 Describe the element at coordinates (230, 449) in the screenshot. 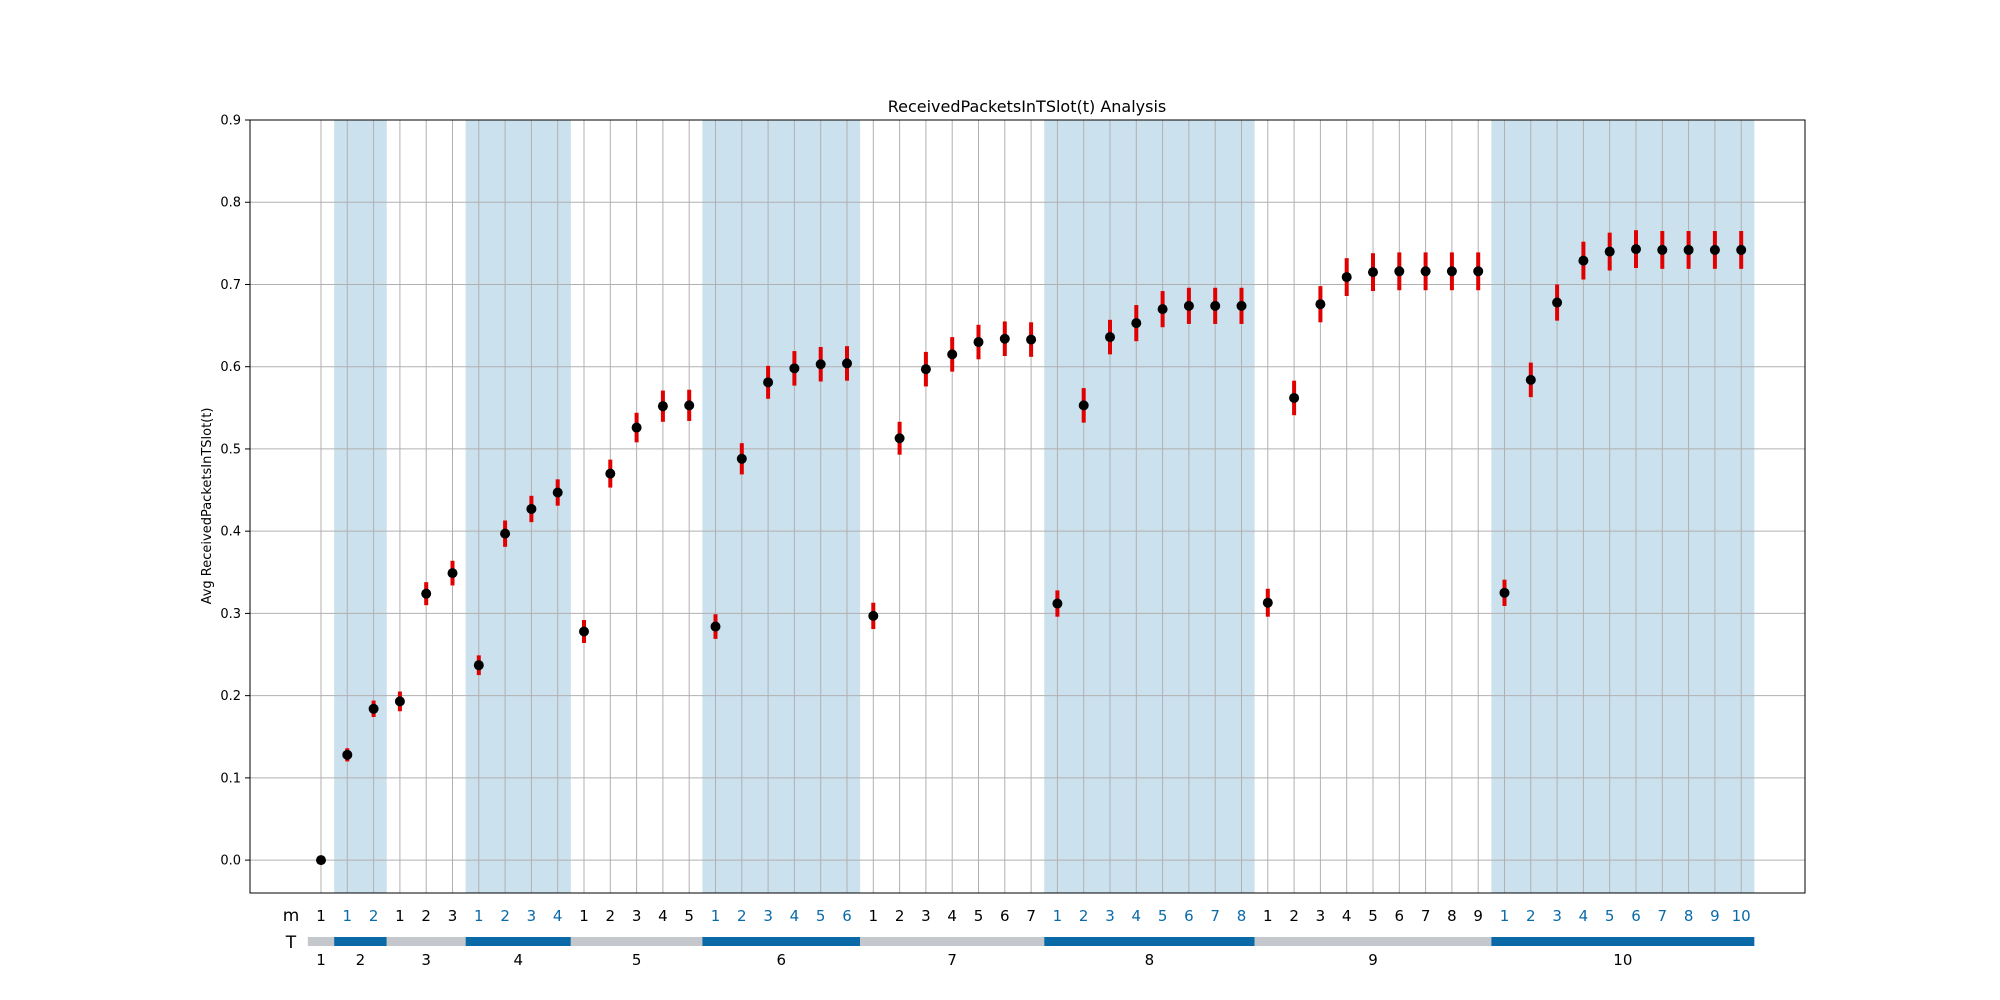

I see `y-tick-label: 0.5` at that location.